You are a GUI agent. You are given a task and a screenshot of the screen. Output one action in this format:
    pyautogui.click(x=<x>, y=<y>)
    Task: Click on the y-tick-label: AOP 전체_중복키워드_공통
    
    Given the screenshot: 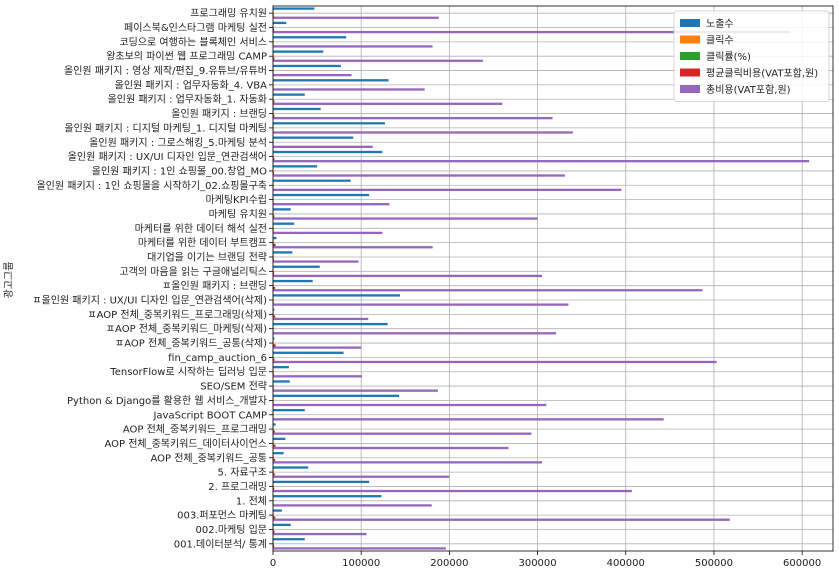 What is the action you would take?
    pyautogui.click(x=208, y=457)
    